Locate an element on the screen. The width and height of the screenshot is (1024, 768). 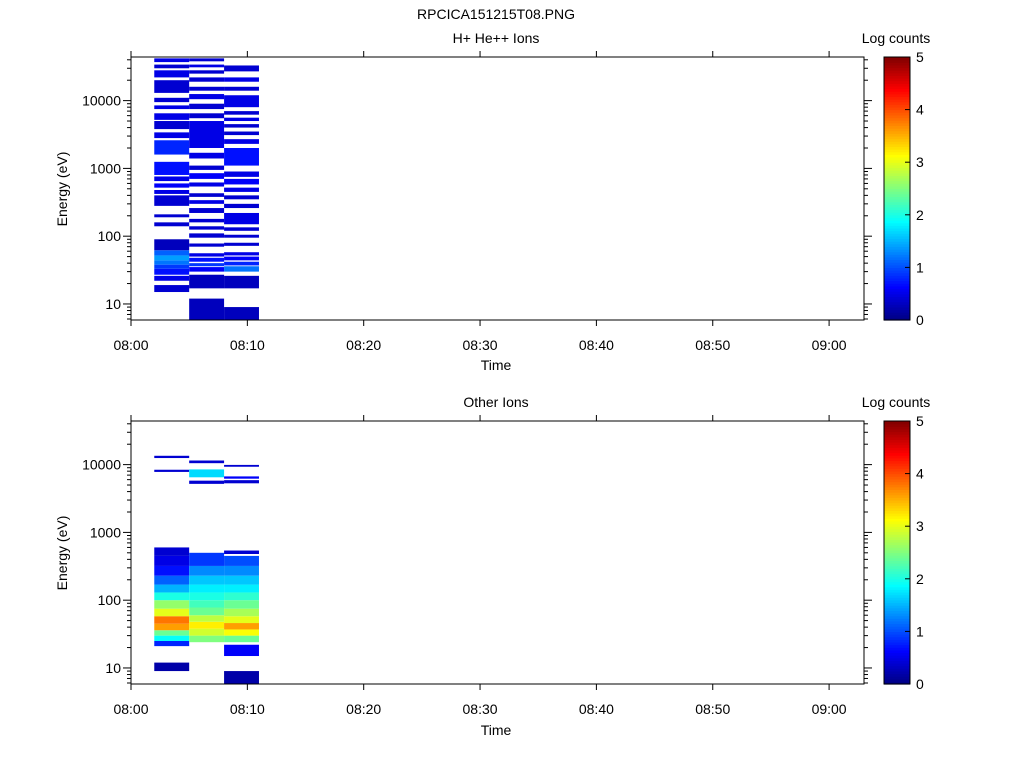
x-tick-label: 08:40 is located at coordinates (596, 709).